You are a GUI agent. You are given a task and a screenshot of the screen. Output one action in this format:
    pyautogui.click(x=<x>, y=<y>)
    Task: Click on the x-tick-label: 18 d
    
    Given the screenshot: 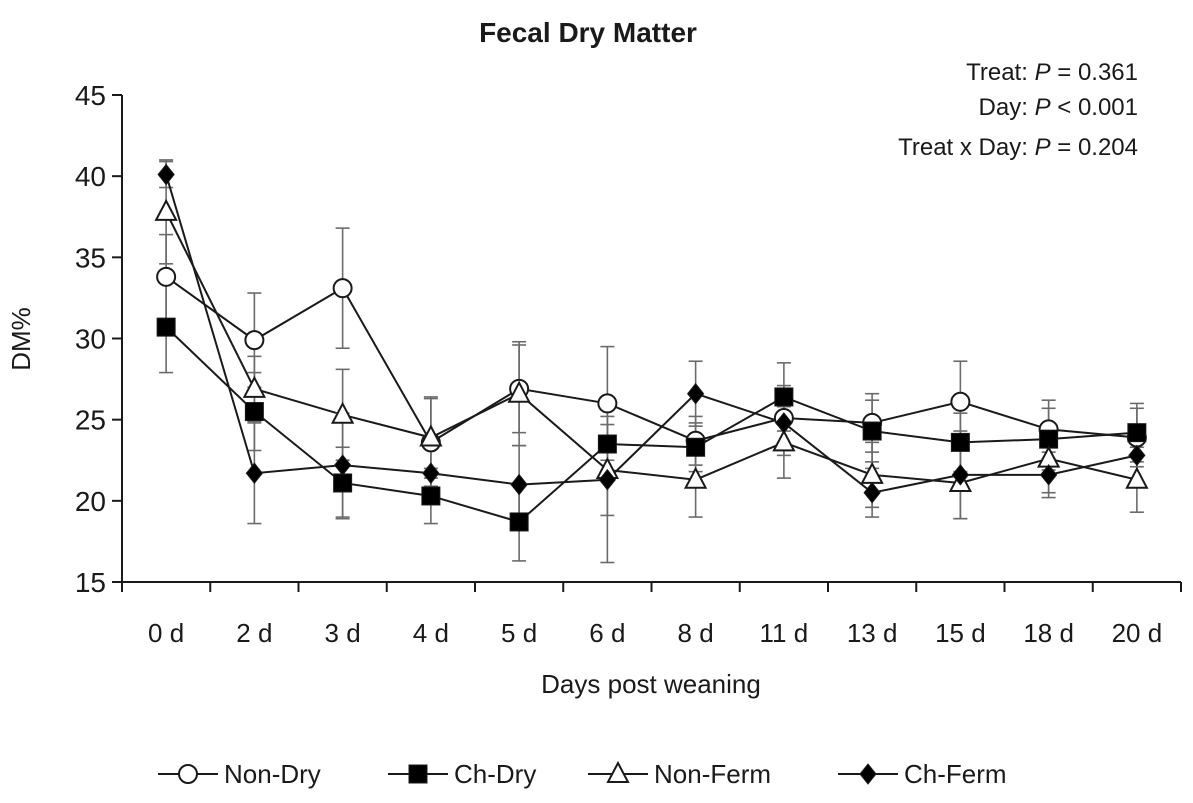 What is the action you would take?
    pyautogui.click(x=1048, y=633)
    